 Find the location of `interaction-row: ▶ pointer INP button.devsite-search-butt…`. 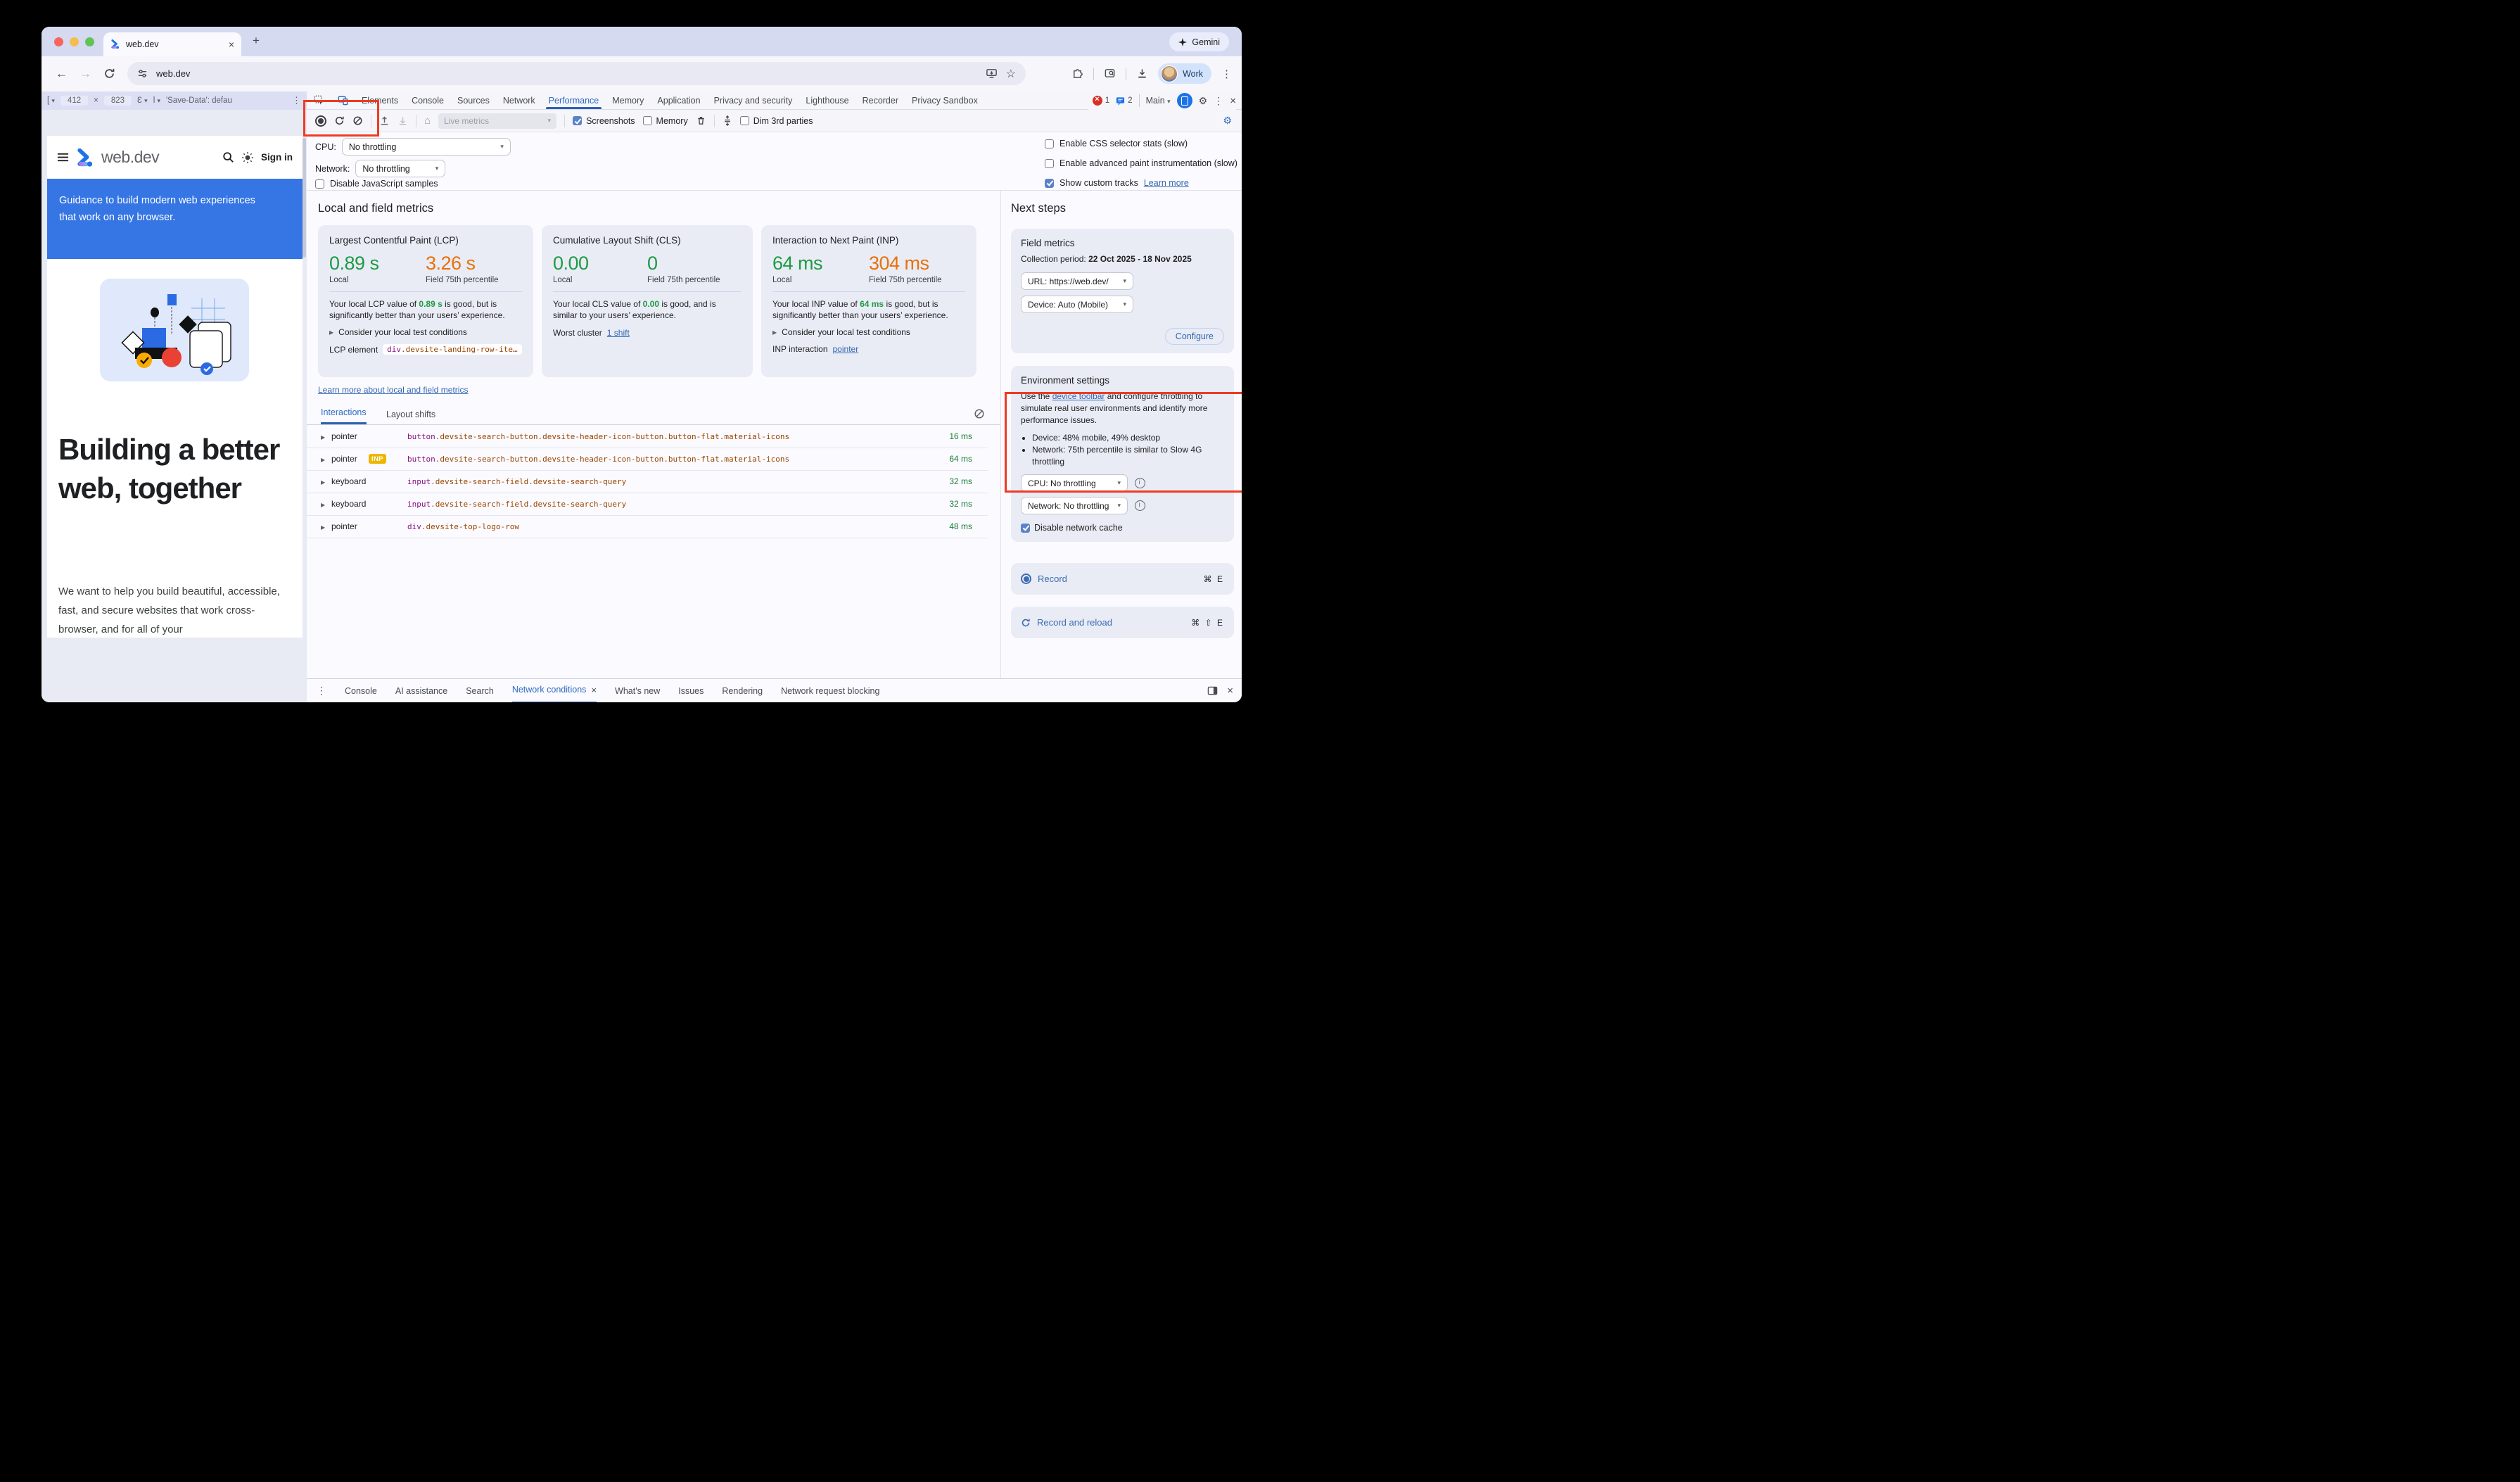

interaction-row: ▶ pointer INP button.devsite-search-butt… is located at coordinates (647, 460).